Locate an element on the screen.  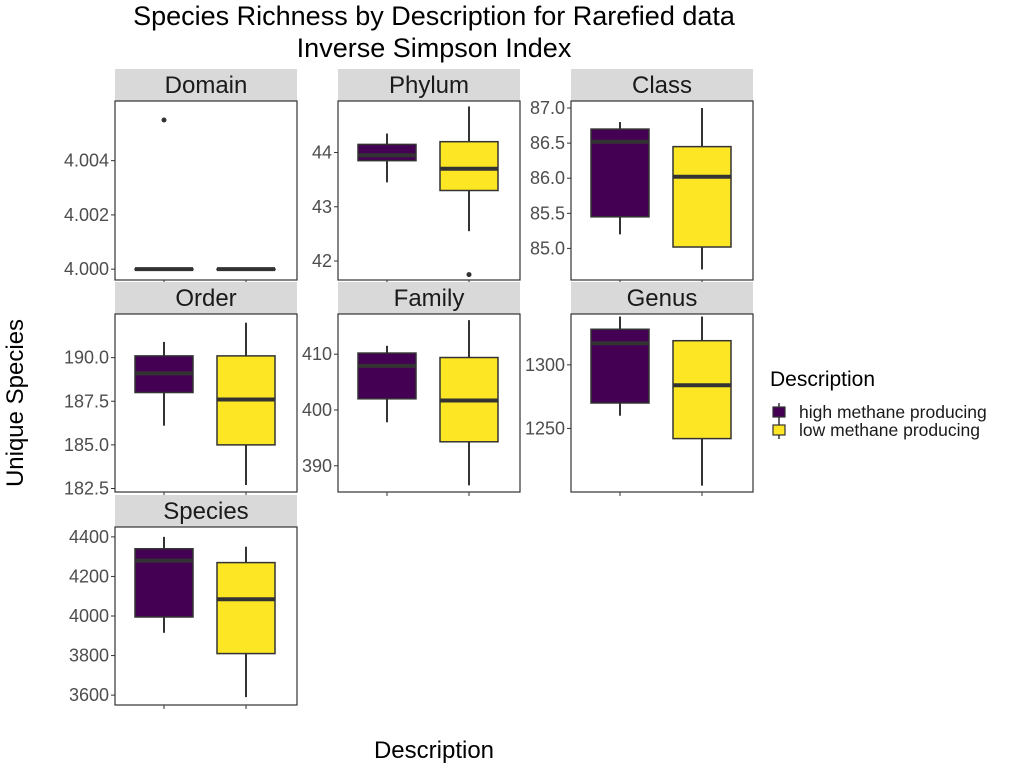
x-axis-label: Description is located at coordinates (434, 750).